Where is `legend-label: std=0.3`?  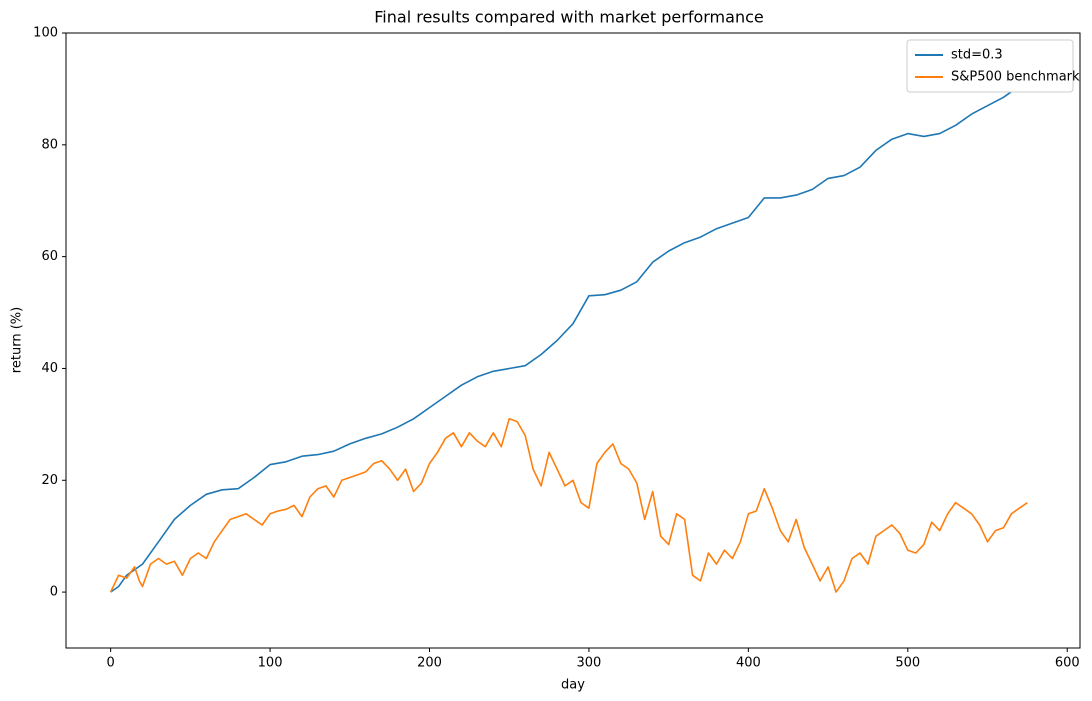 legend-label: std=0.3 is located at coordinates (977, 55).